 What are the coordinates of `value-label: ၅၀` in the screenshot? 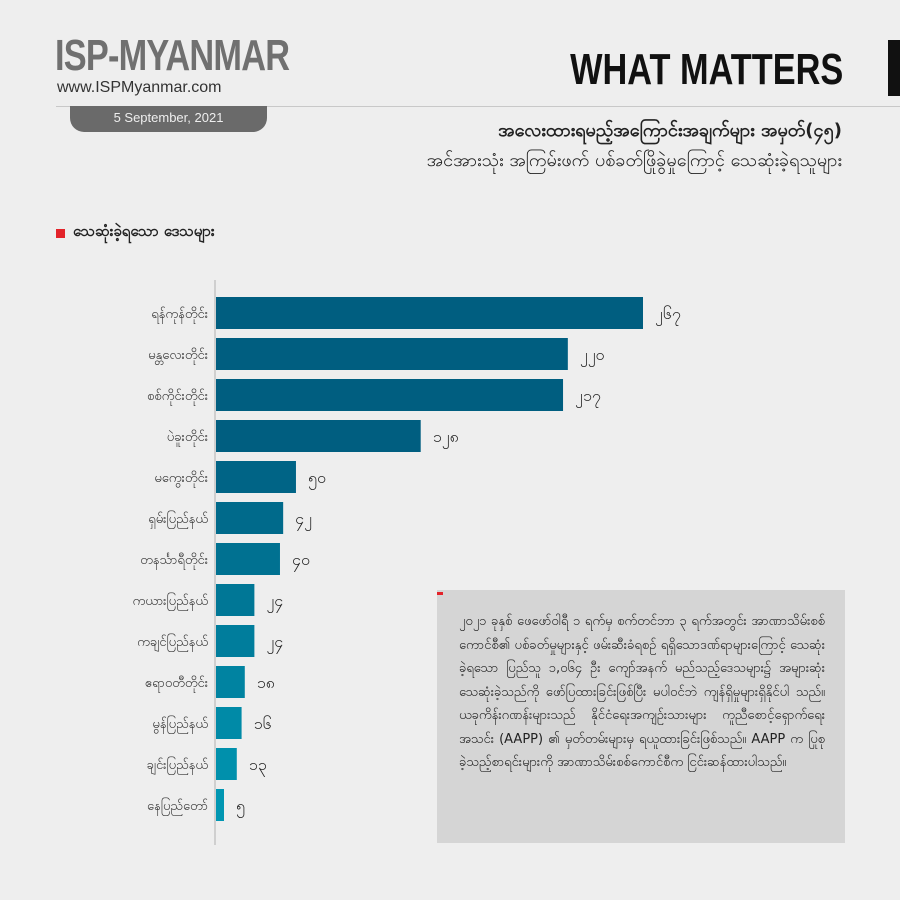 It's located at (317, 479).